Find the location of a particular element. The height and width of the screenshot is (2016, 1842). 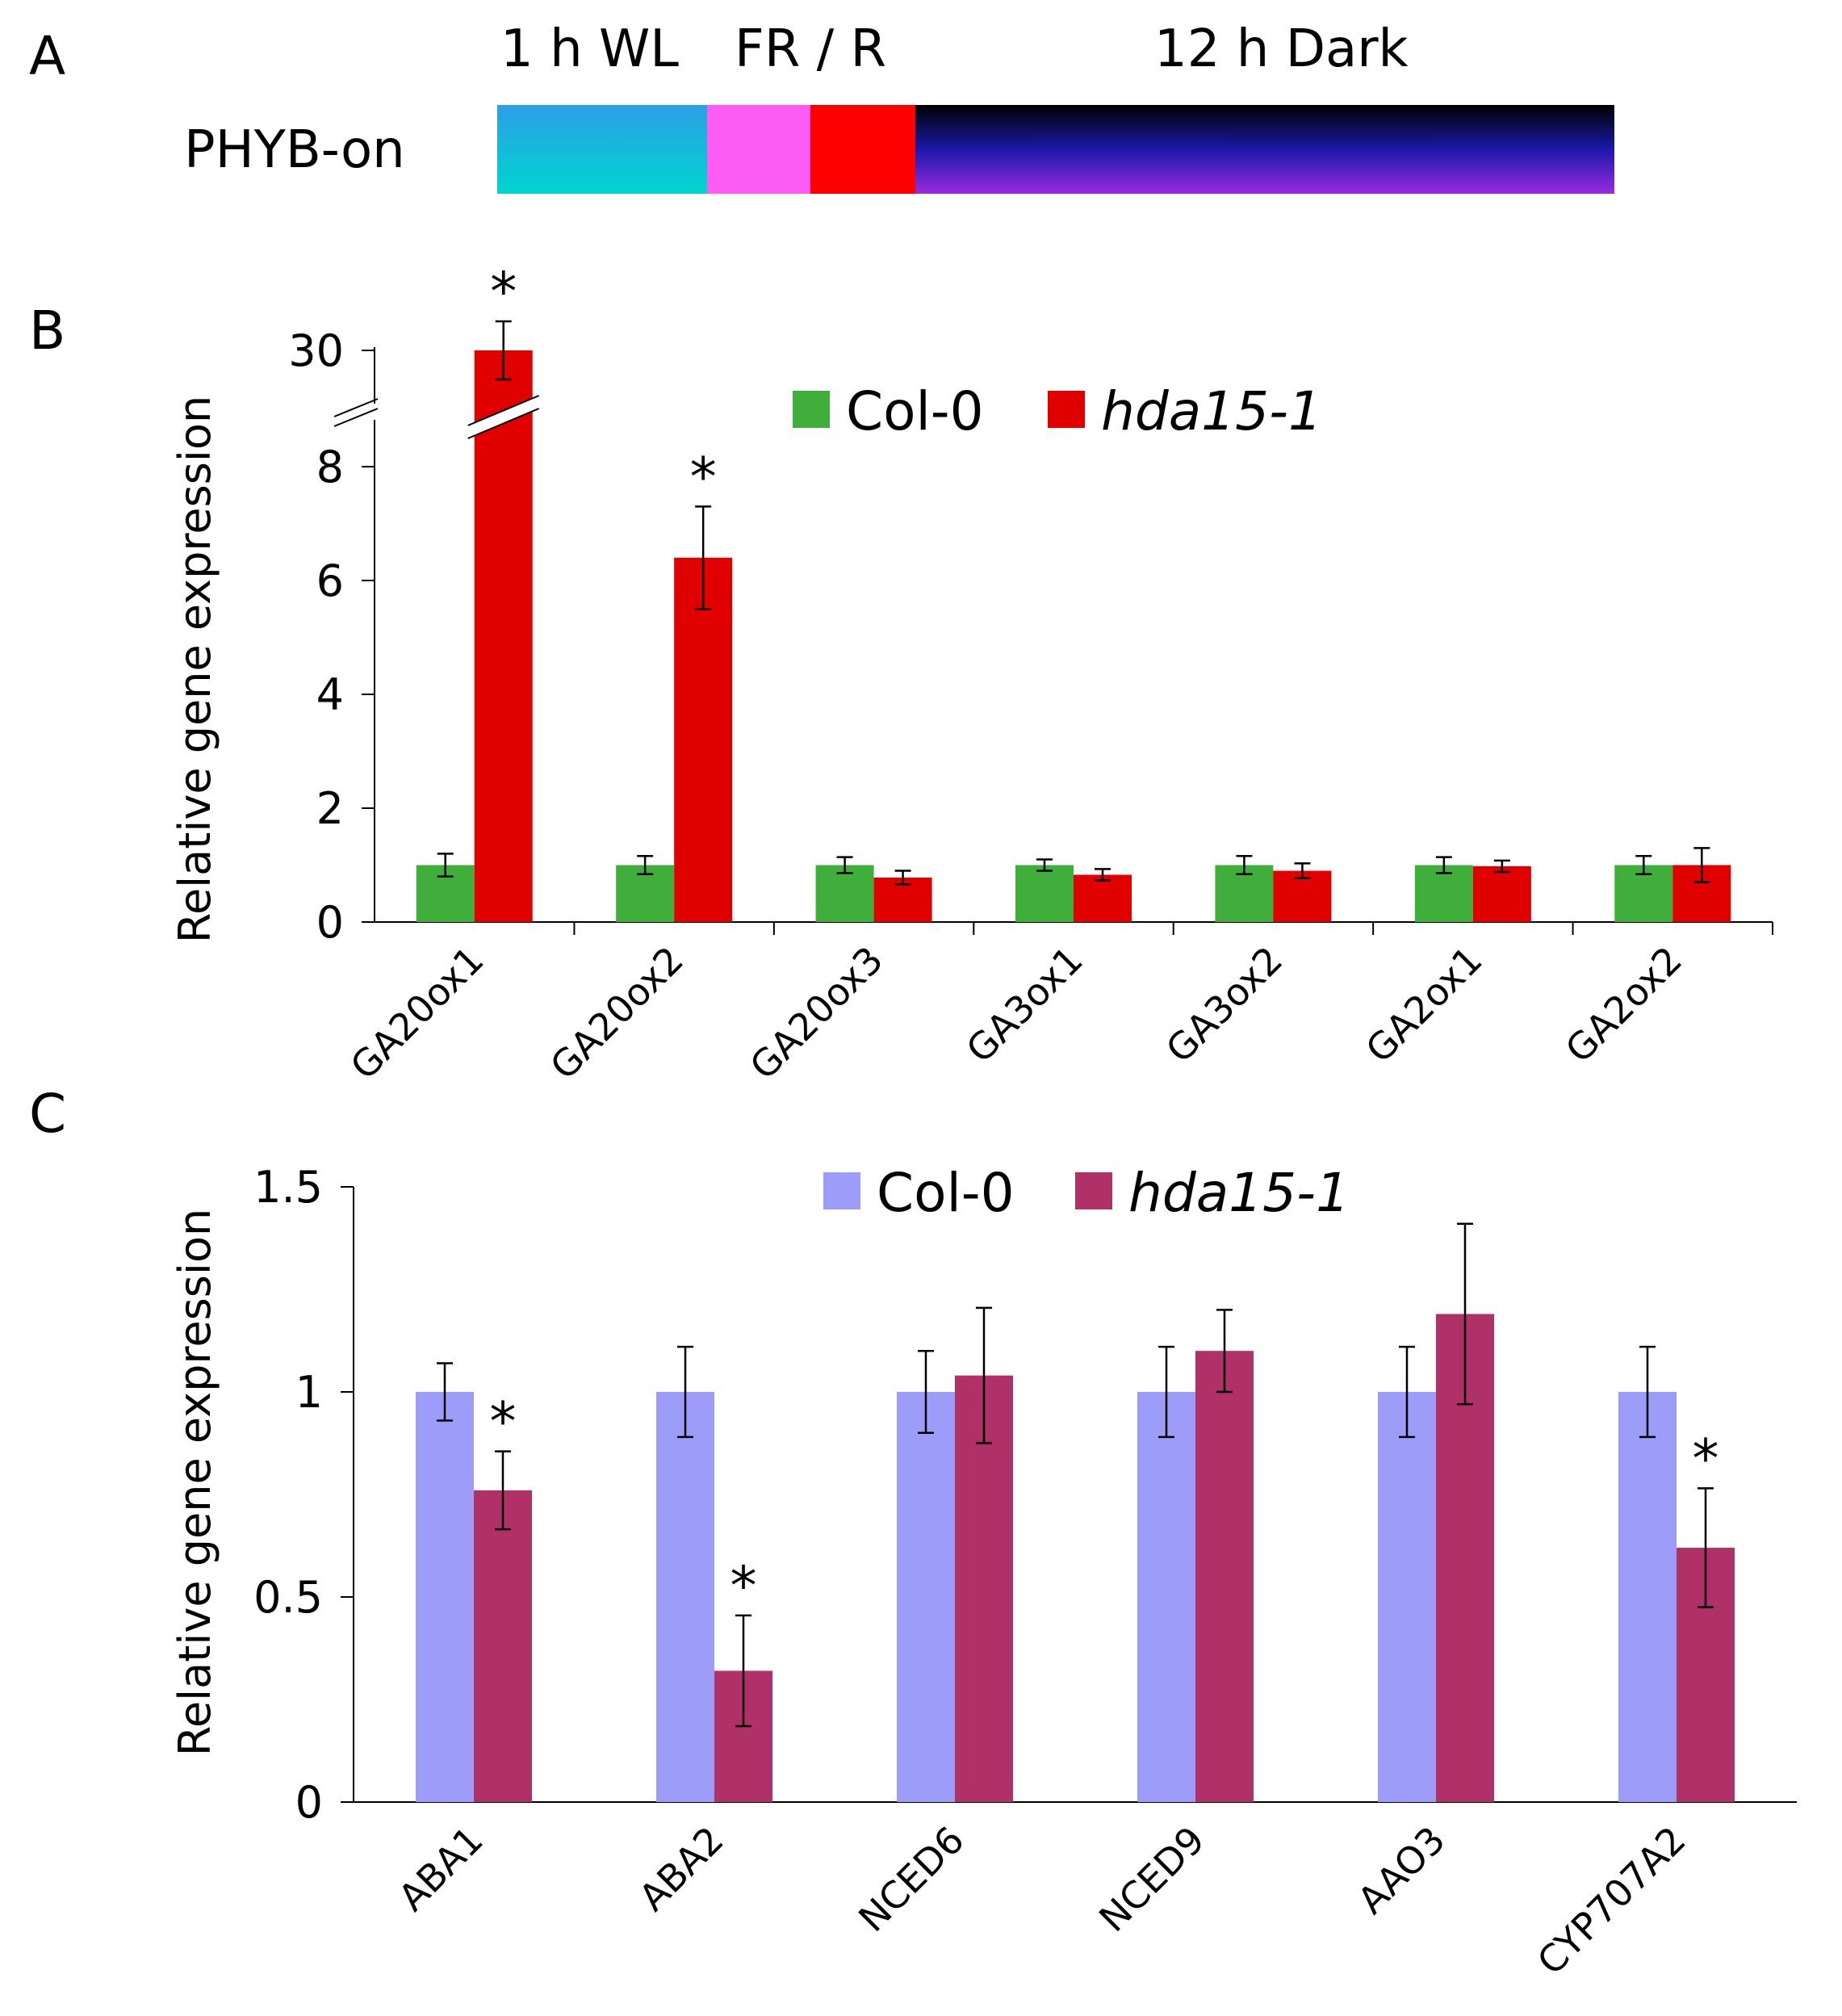

chart-c-legend: Col-0 hda15-1 is located at coordinates (1087, 1193).